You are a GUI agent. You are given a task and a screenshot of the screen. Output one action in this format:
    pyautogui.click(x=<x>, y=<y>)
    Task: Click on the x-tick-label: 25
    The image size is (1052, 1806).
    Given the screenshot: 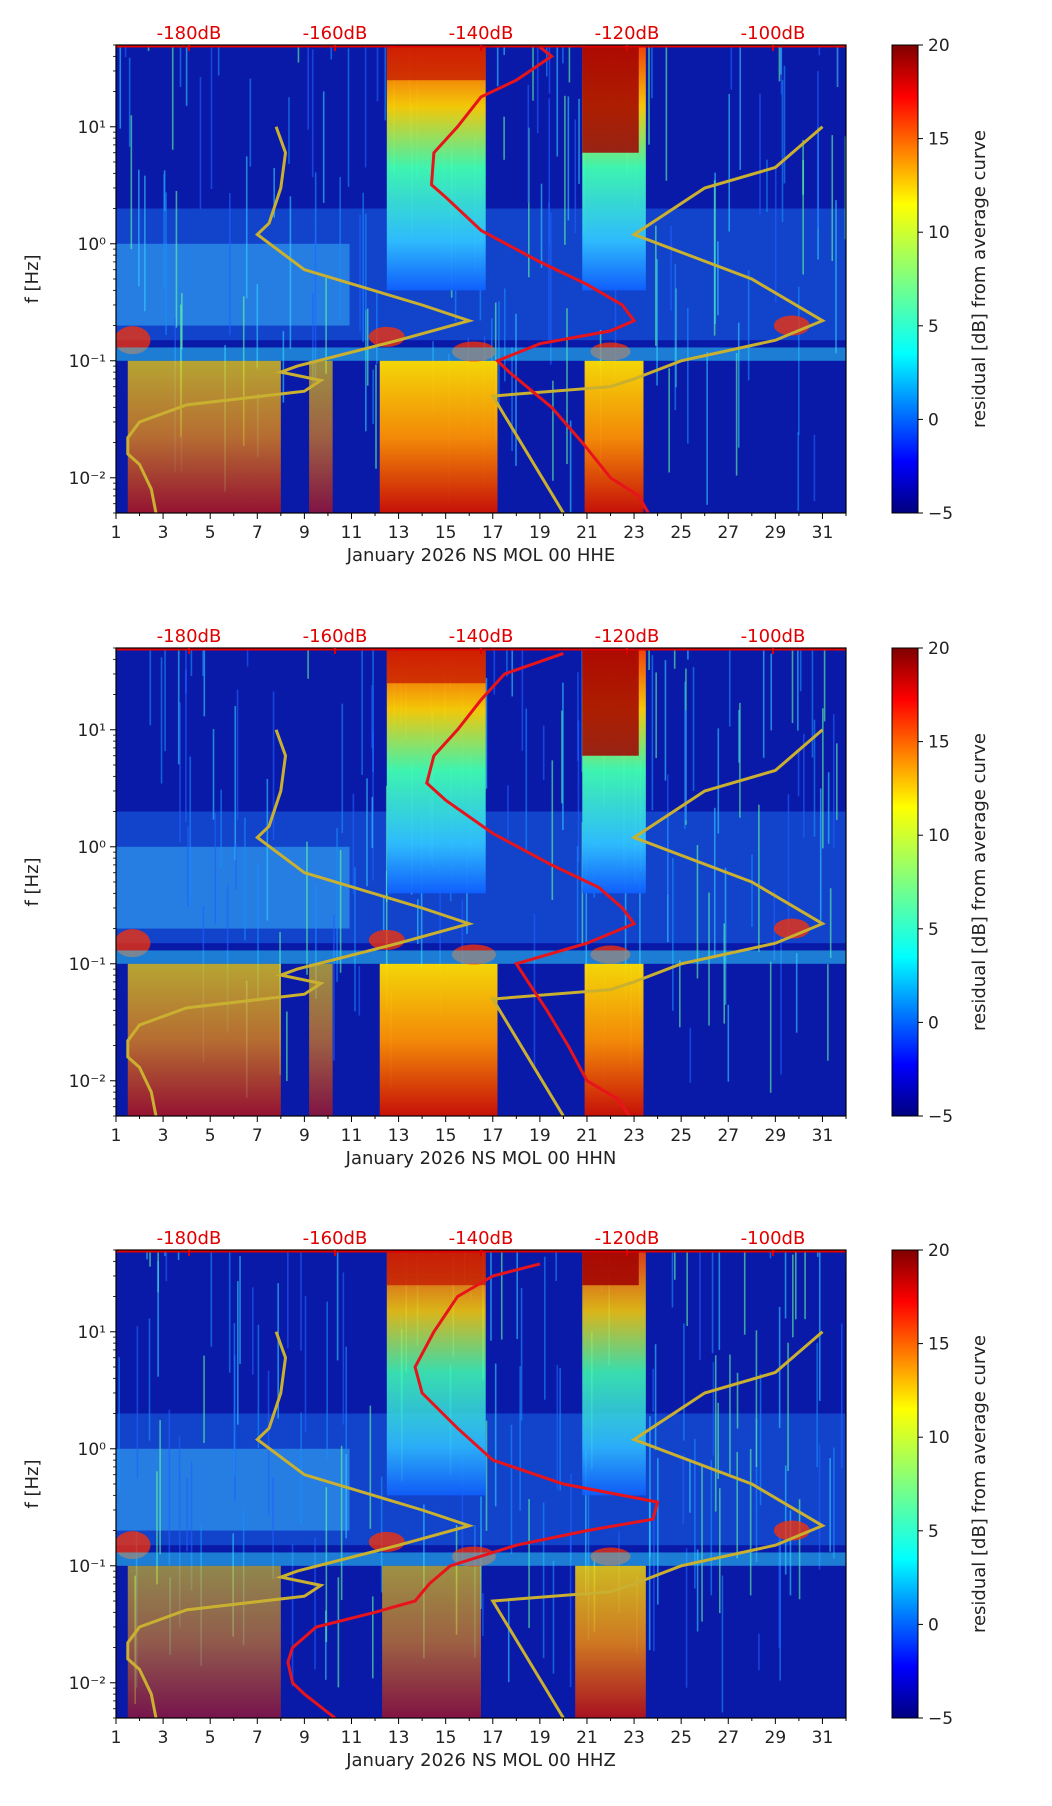 What is the action you would take?
    pyautogui.click(x=681, y=1738)
    